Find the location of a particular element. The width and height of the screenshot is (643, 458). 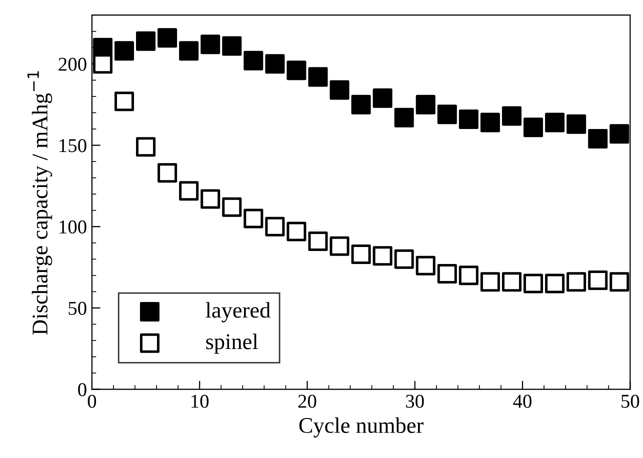

x-tick-label: 10 is located at coordinates (200, 401).